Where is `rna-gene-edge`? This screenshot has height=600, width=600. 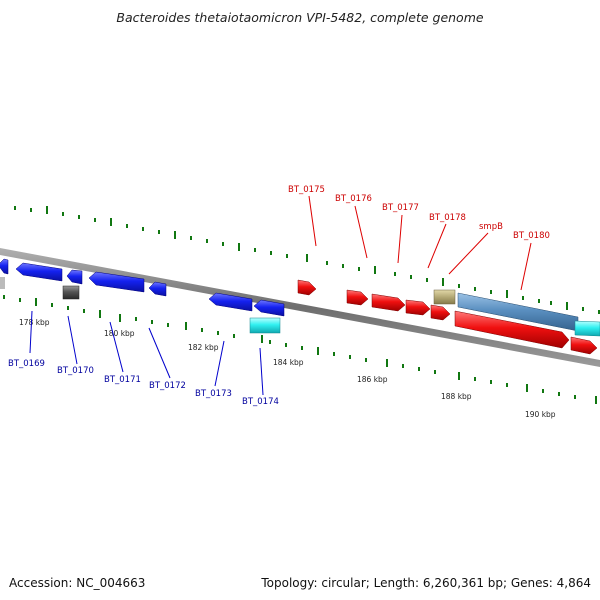
rna-gene-edge is located at coordinates (587, 328).